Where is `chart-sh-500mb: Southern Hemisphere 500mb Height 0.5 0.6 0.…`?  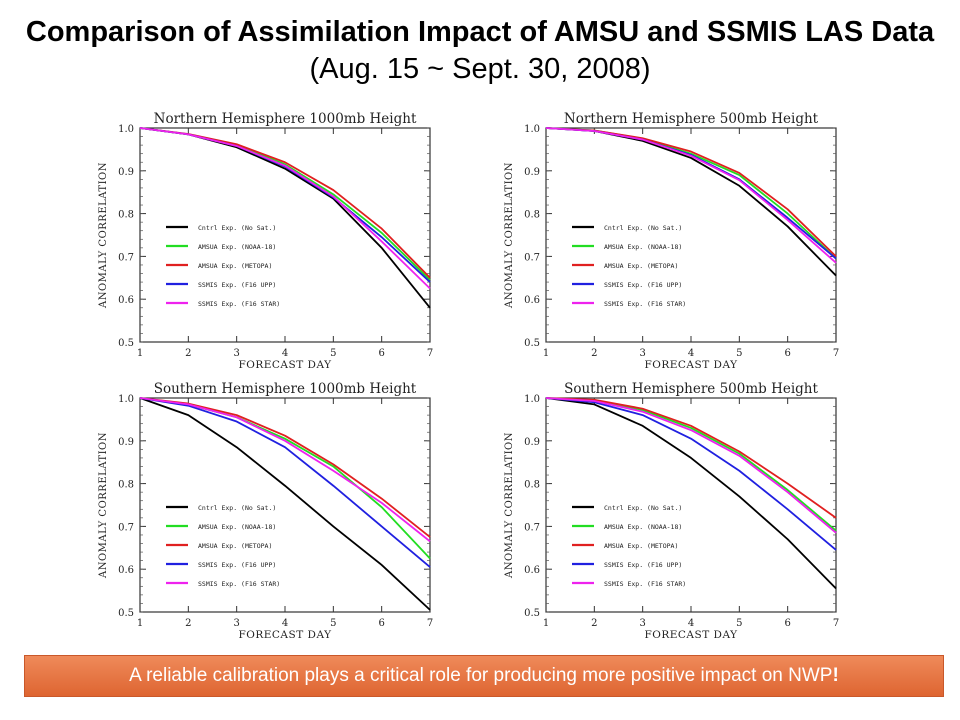
chart-sh-500mb: Southern Hemisphere 500mb Height 0.5 0.6 0.… is located at coordinates (671, 511).